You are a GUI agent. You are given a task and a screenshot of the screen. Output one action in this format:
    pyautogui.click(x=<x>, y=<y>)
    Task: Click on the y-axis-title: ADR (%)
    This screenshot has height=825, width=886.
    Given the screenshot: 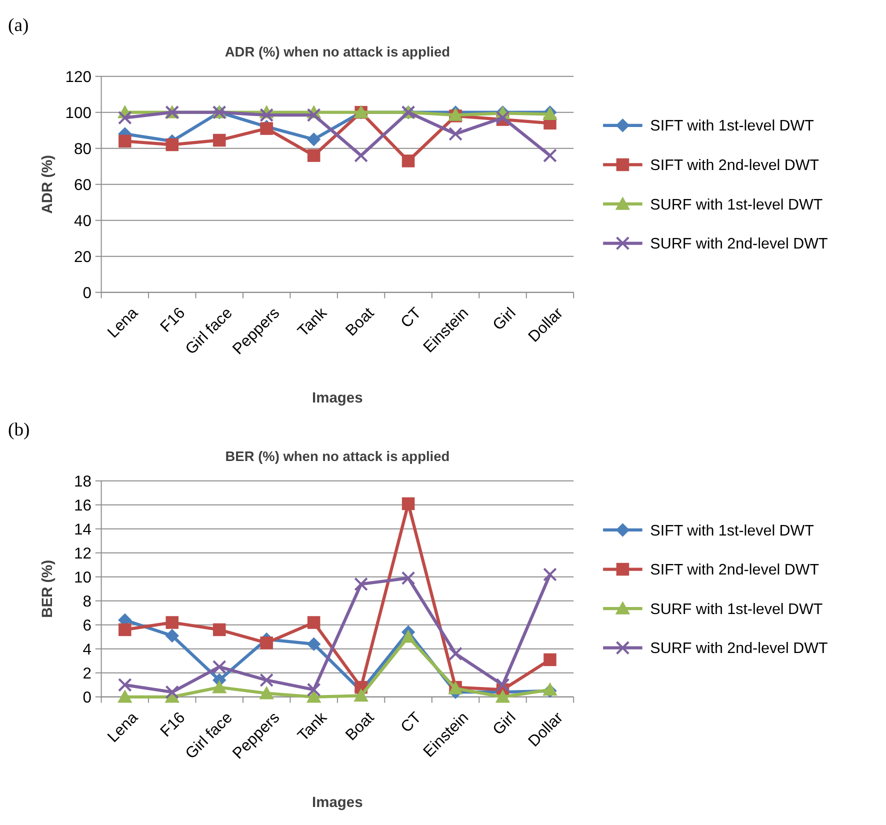 What is the action you would take?
    pyautogui.click(x=48, y=184)
    